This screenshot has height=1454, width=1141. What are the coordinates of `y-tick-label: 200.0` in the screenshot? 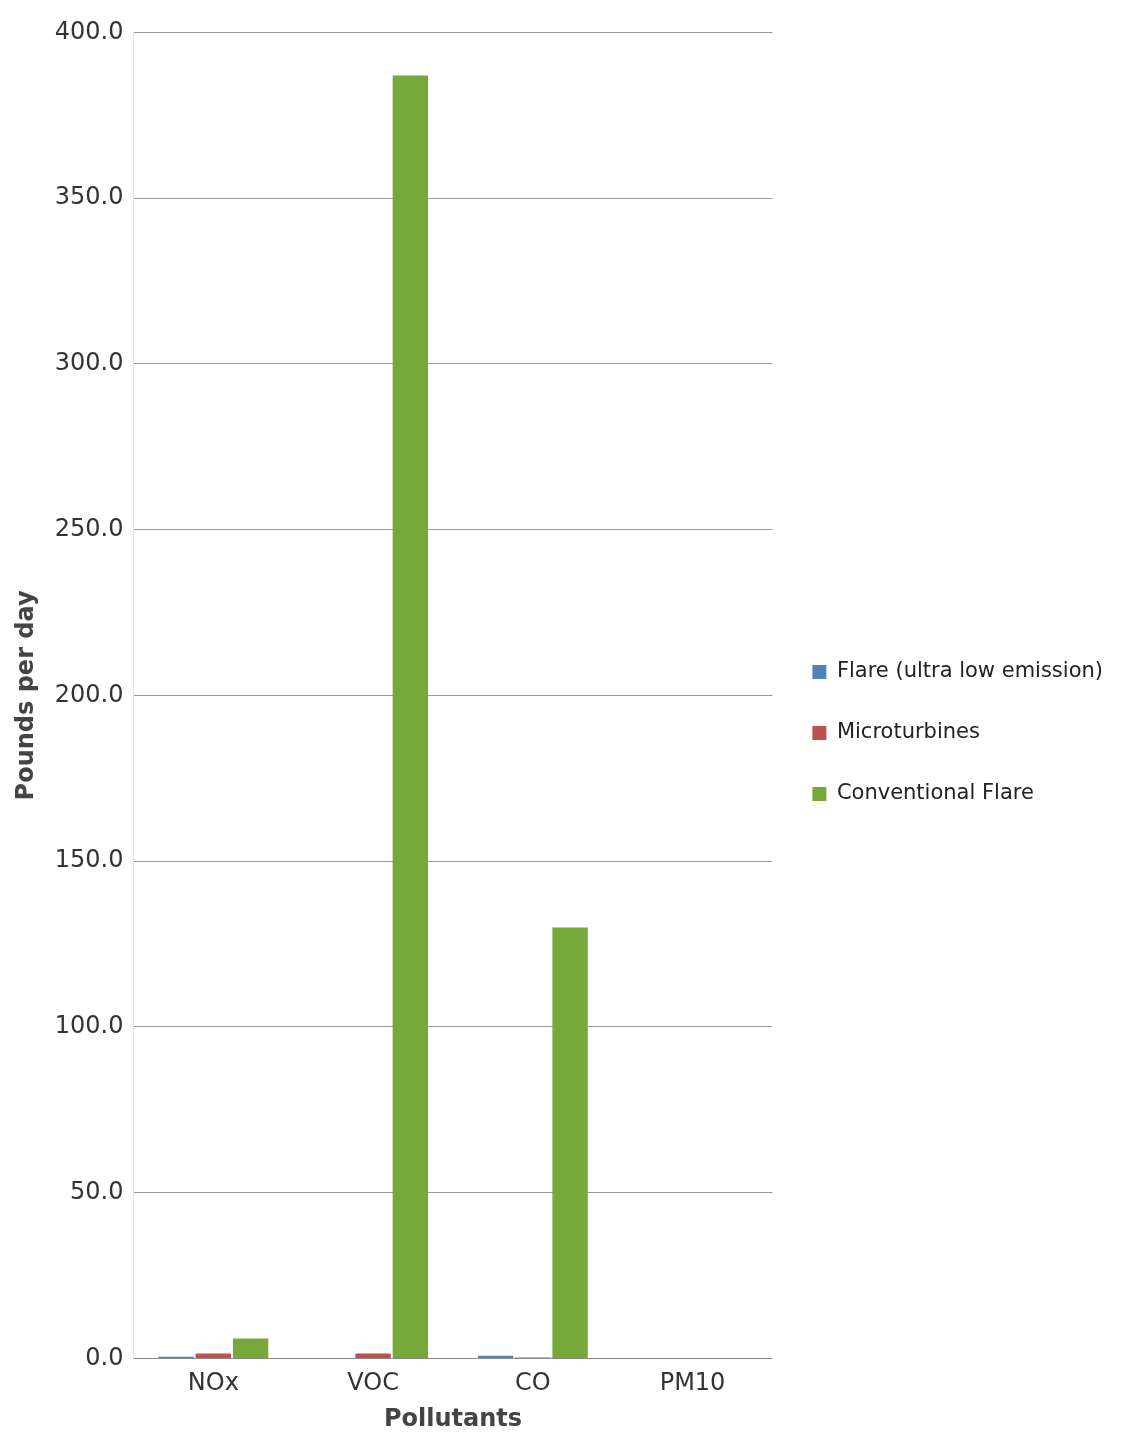 It's located at (89, 693).